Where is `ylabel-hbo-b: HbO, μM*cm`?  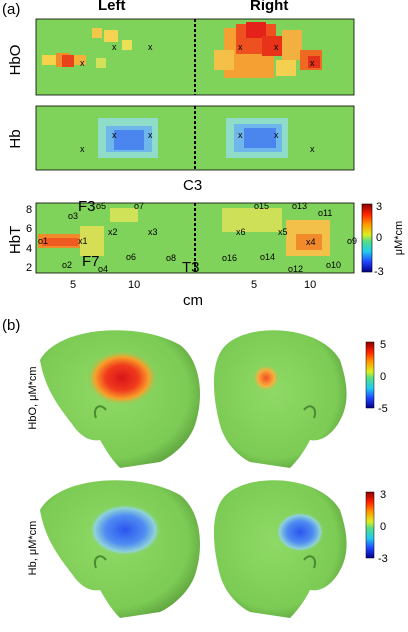
ylabel-hbo-b: HbO, μM*cm is located at coordinates (33, 397).